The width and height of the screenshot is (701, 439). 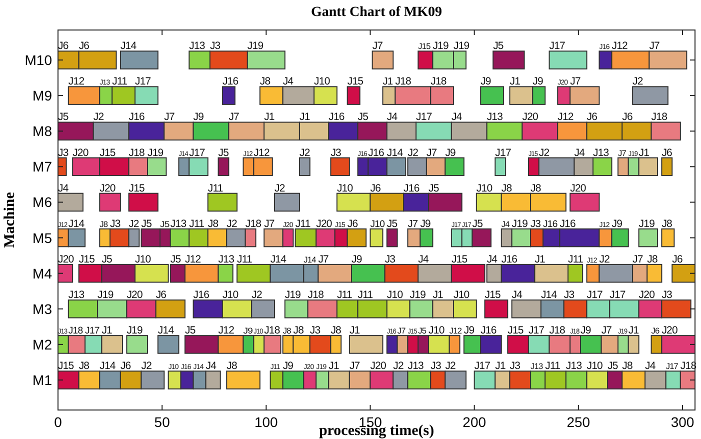 What do you see at coordinates (42, 308) in the screenshot?
I see `y-tick-label: M3` at bounding box center [42, 308].